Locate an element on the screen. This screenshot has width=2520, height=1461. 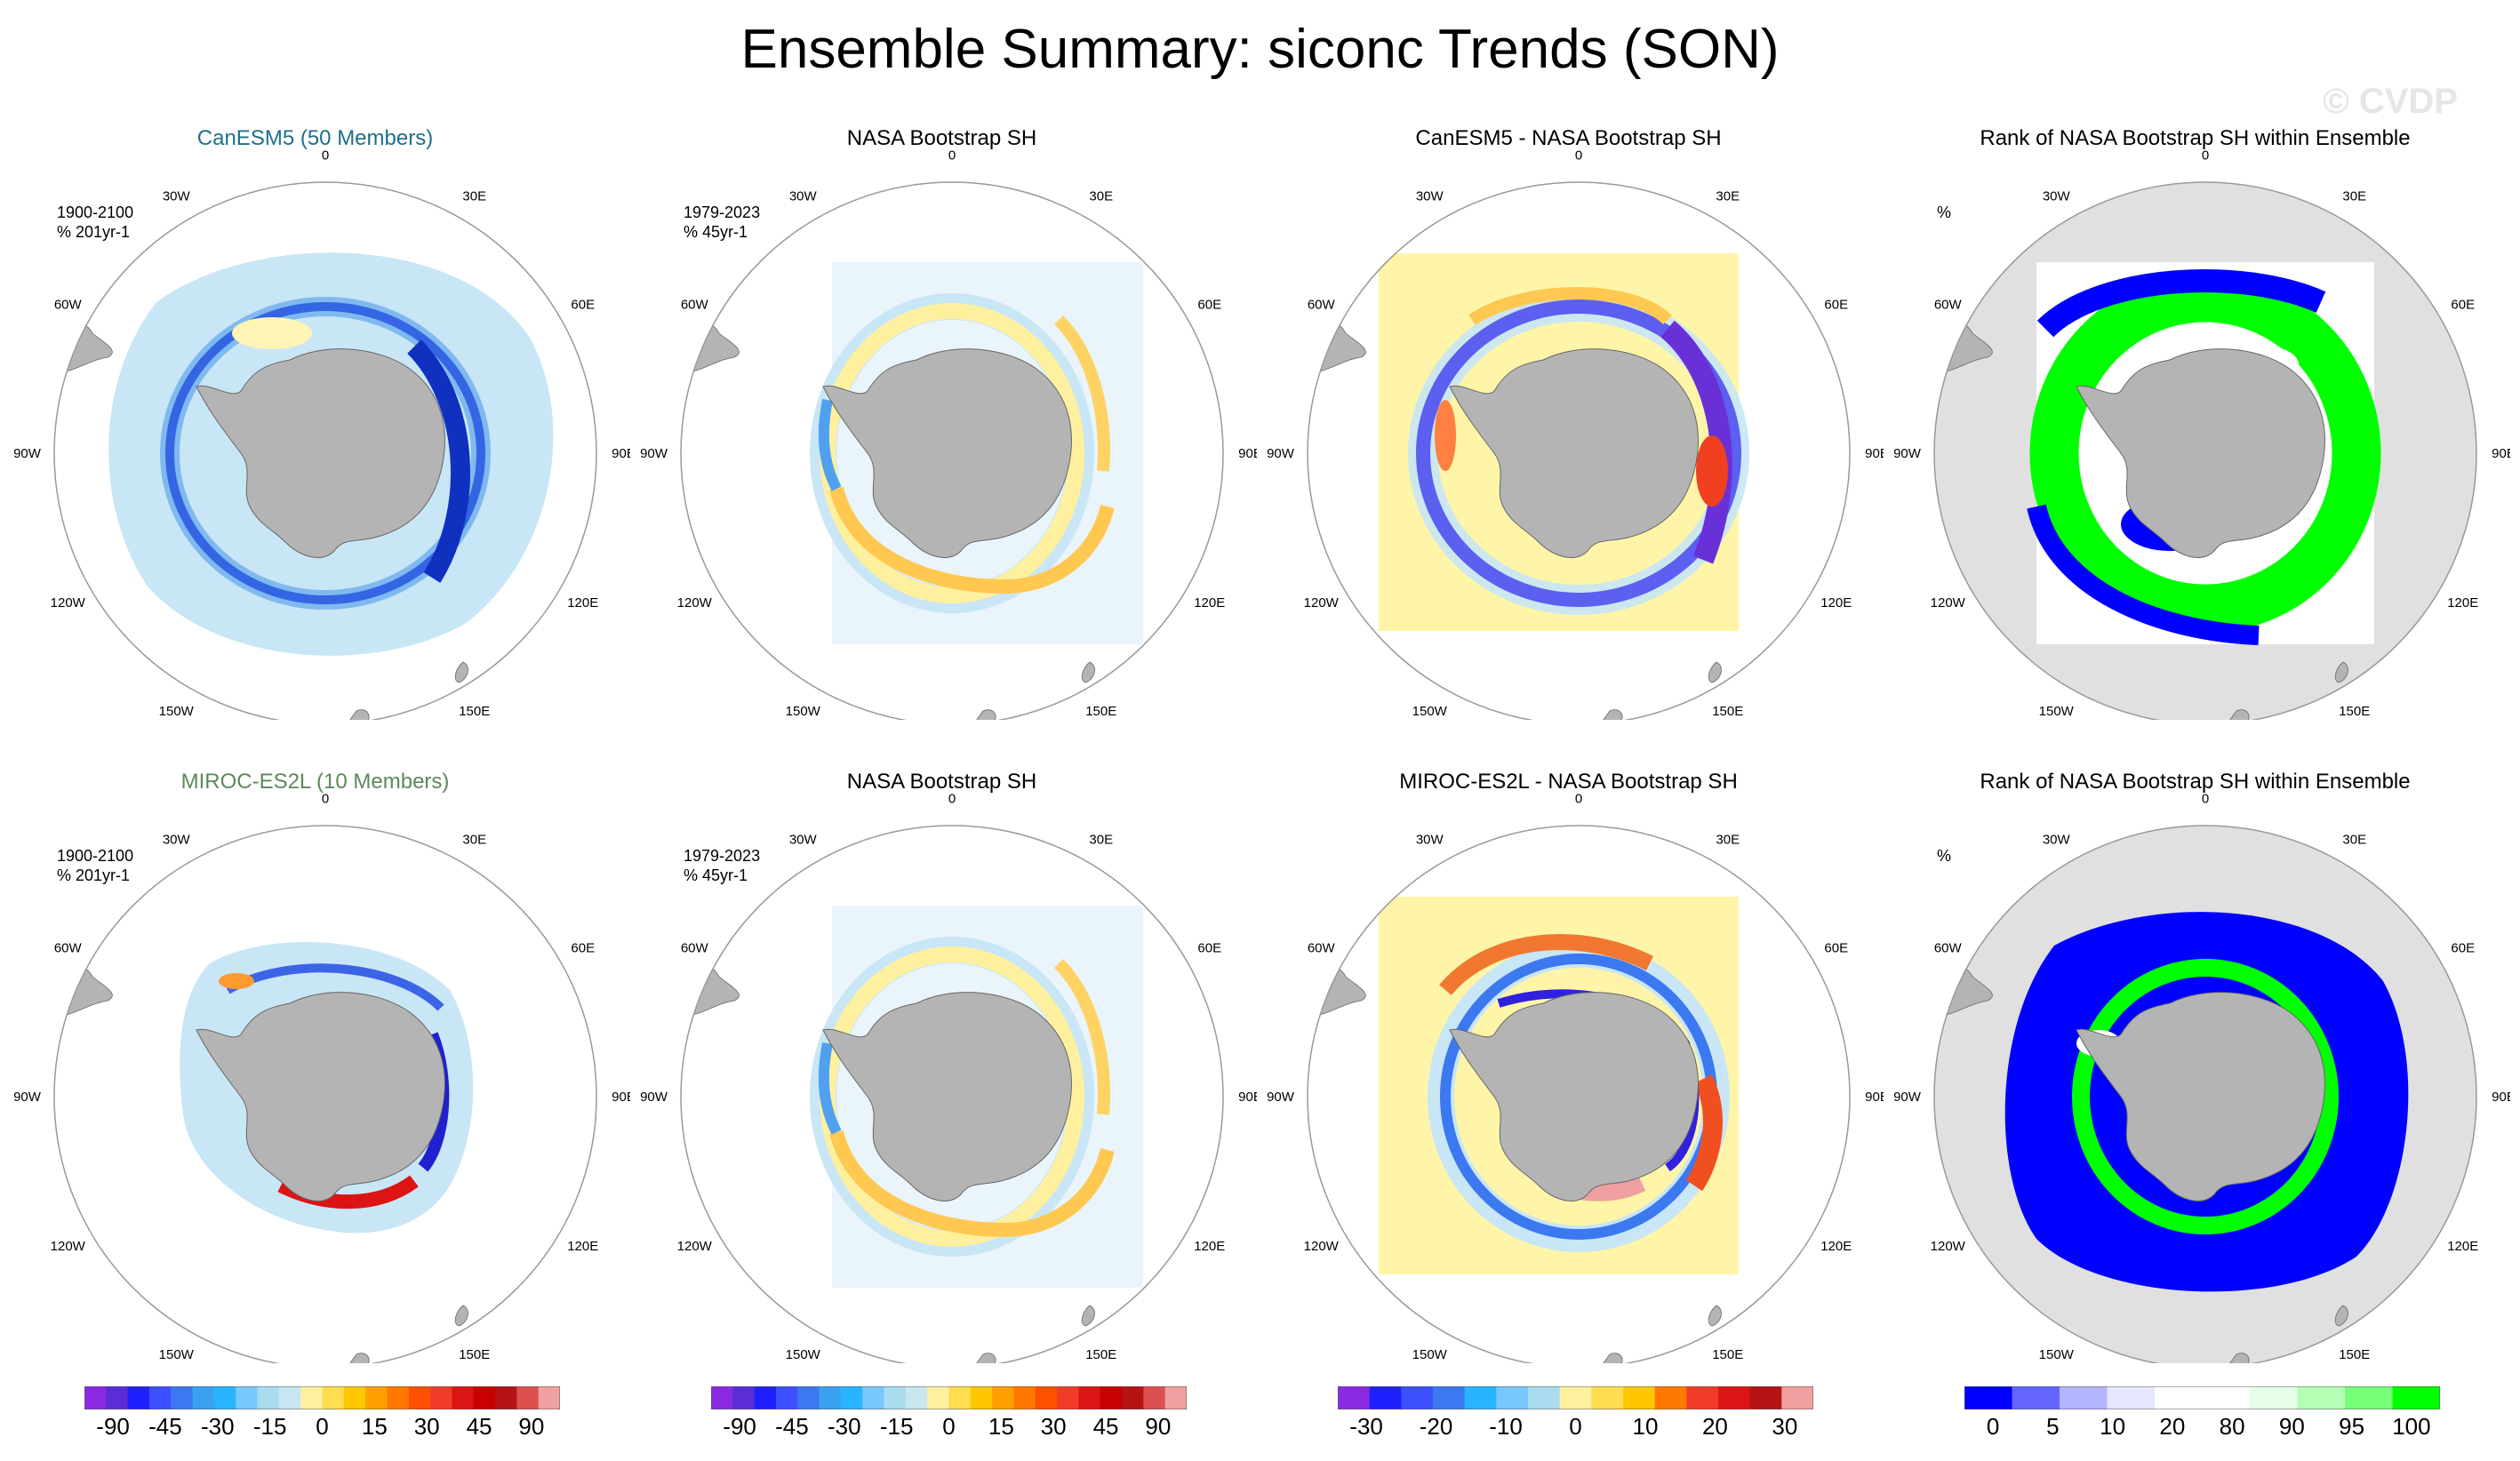
colorbar-tick-label: 95 is located at coordinates (2352, 1426).